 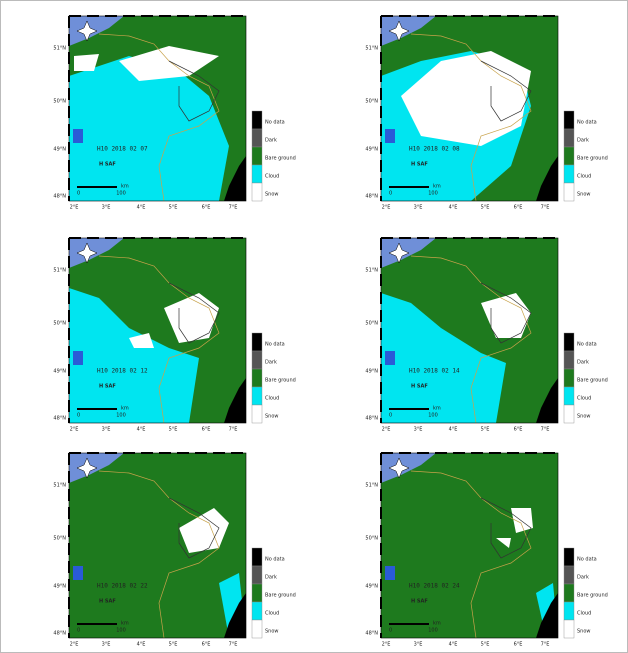 What do you see at coordinates (122, 586) in the screenshot?
I see `date-label: H10 2018 02 22` at bounding box center [122, 586].